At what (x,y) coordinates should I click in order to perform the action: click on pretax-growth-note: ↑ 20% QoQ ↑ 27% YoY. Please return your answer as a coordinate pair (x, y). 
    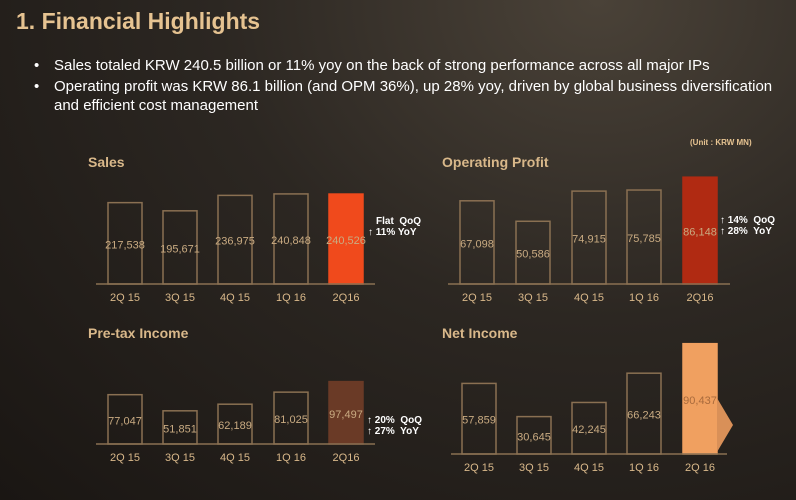
    Looking at the image, I should click on (394, 426).